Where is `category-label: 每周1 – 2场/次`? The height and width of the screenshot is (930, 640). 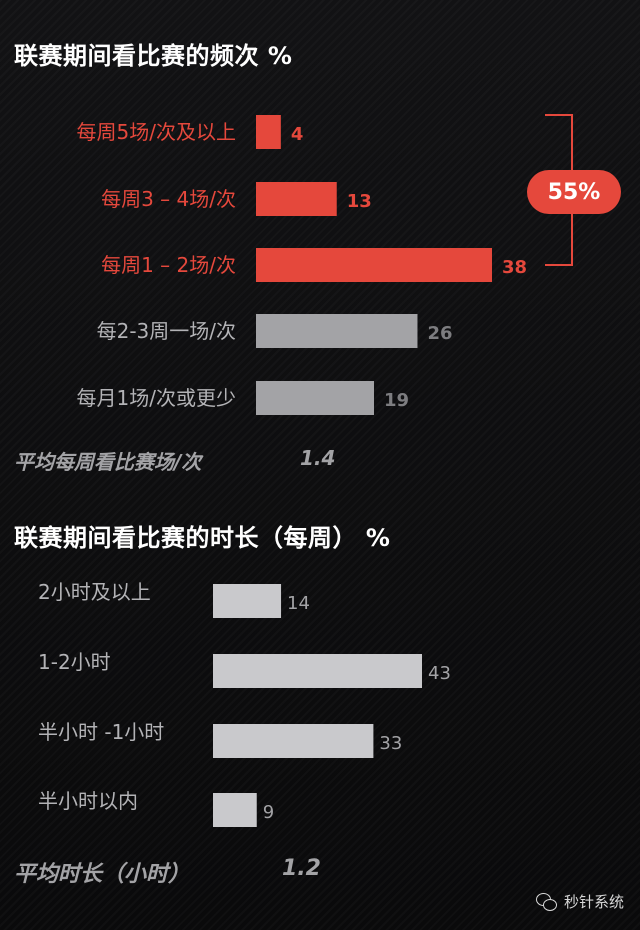
category-label: 每周1 – 2场/次 is located at coordinates (168, 265).